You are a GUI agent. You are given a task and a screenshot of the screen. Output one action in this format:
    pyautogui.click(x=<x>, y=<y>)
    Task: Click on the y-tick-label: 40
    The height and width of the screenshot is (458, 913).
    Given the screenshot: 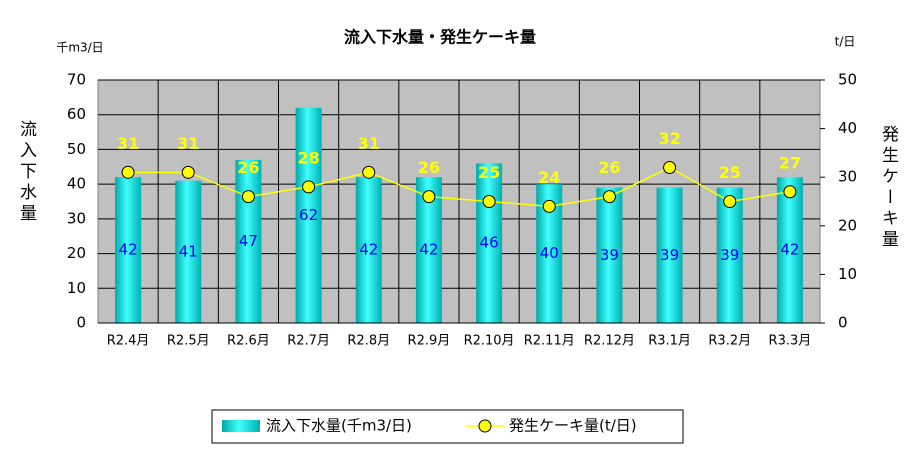 What is the action you would take?
    pyautogui.click(x=76, y=184)
    